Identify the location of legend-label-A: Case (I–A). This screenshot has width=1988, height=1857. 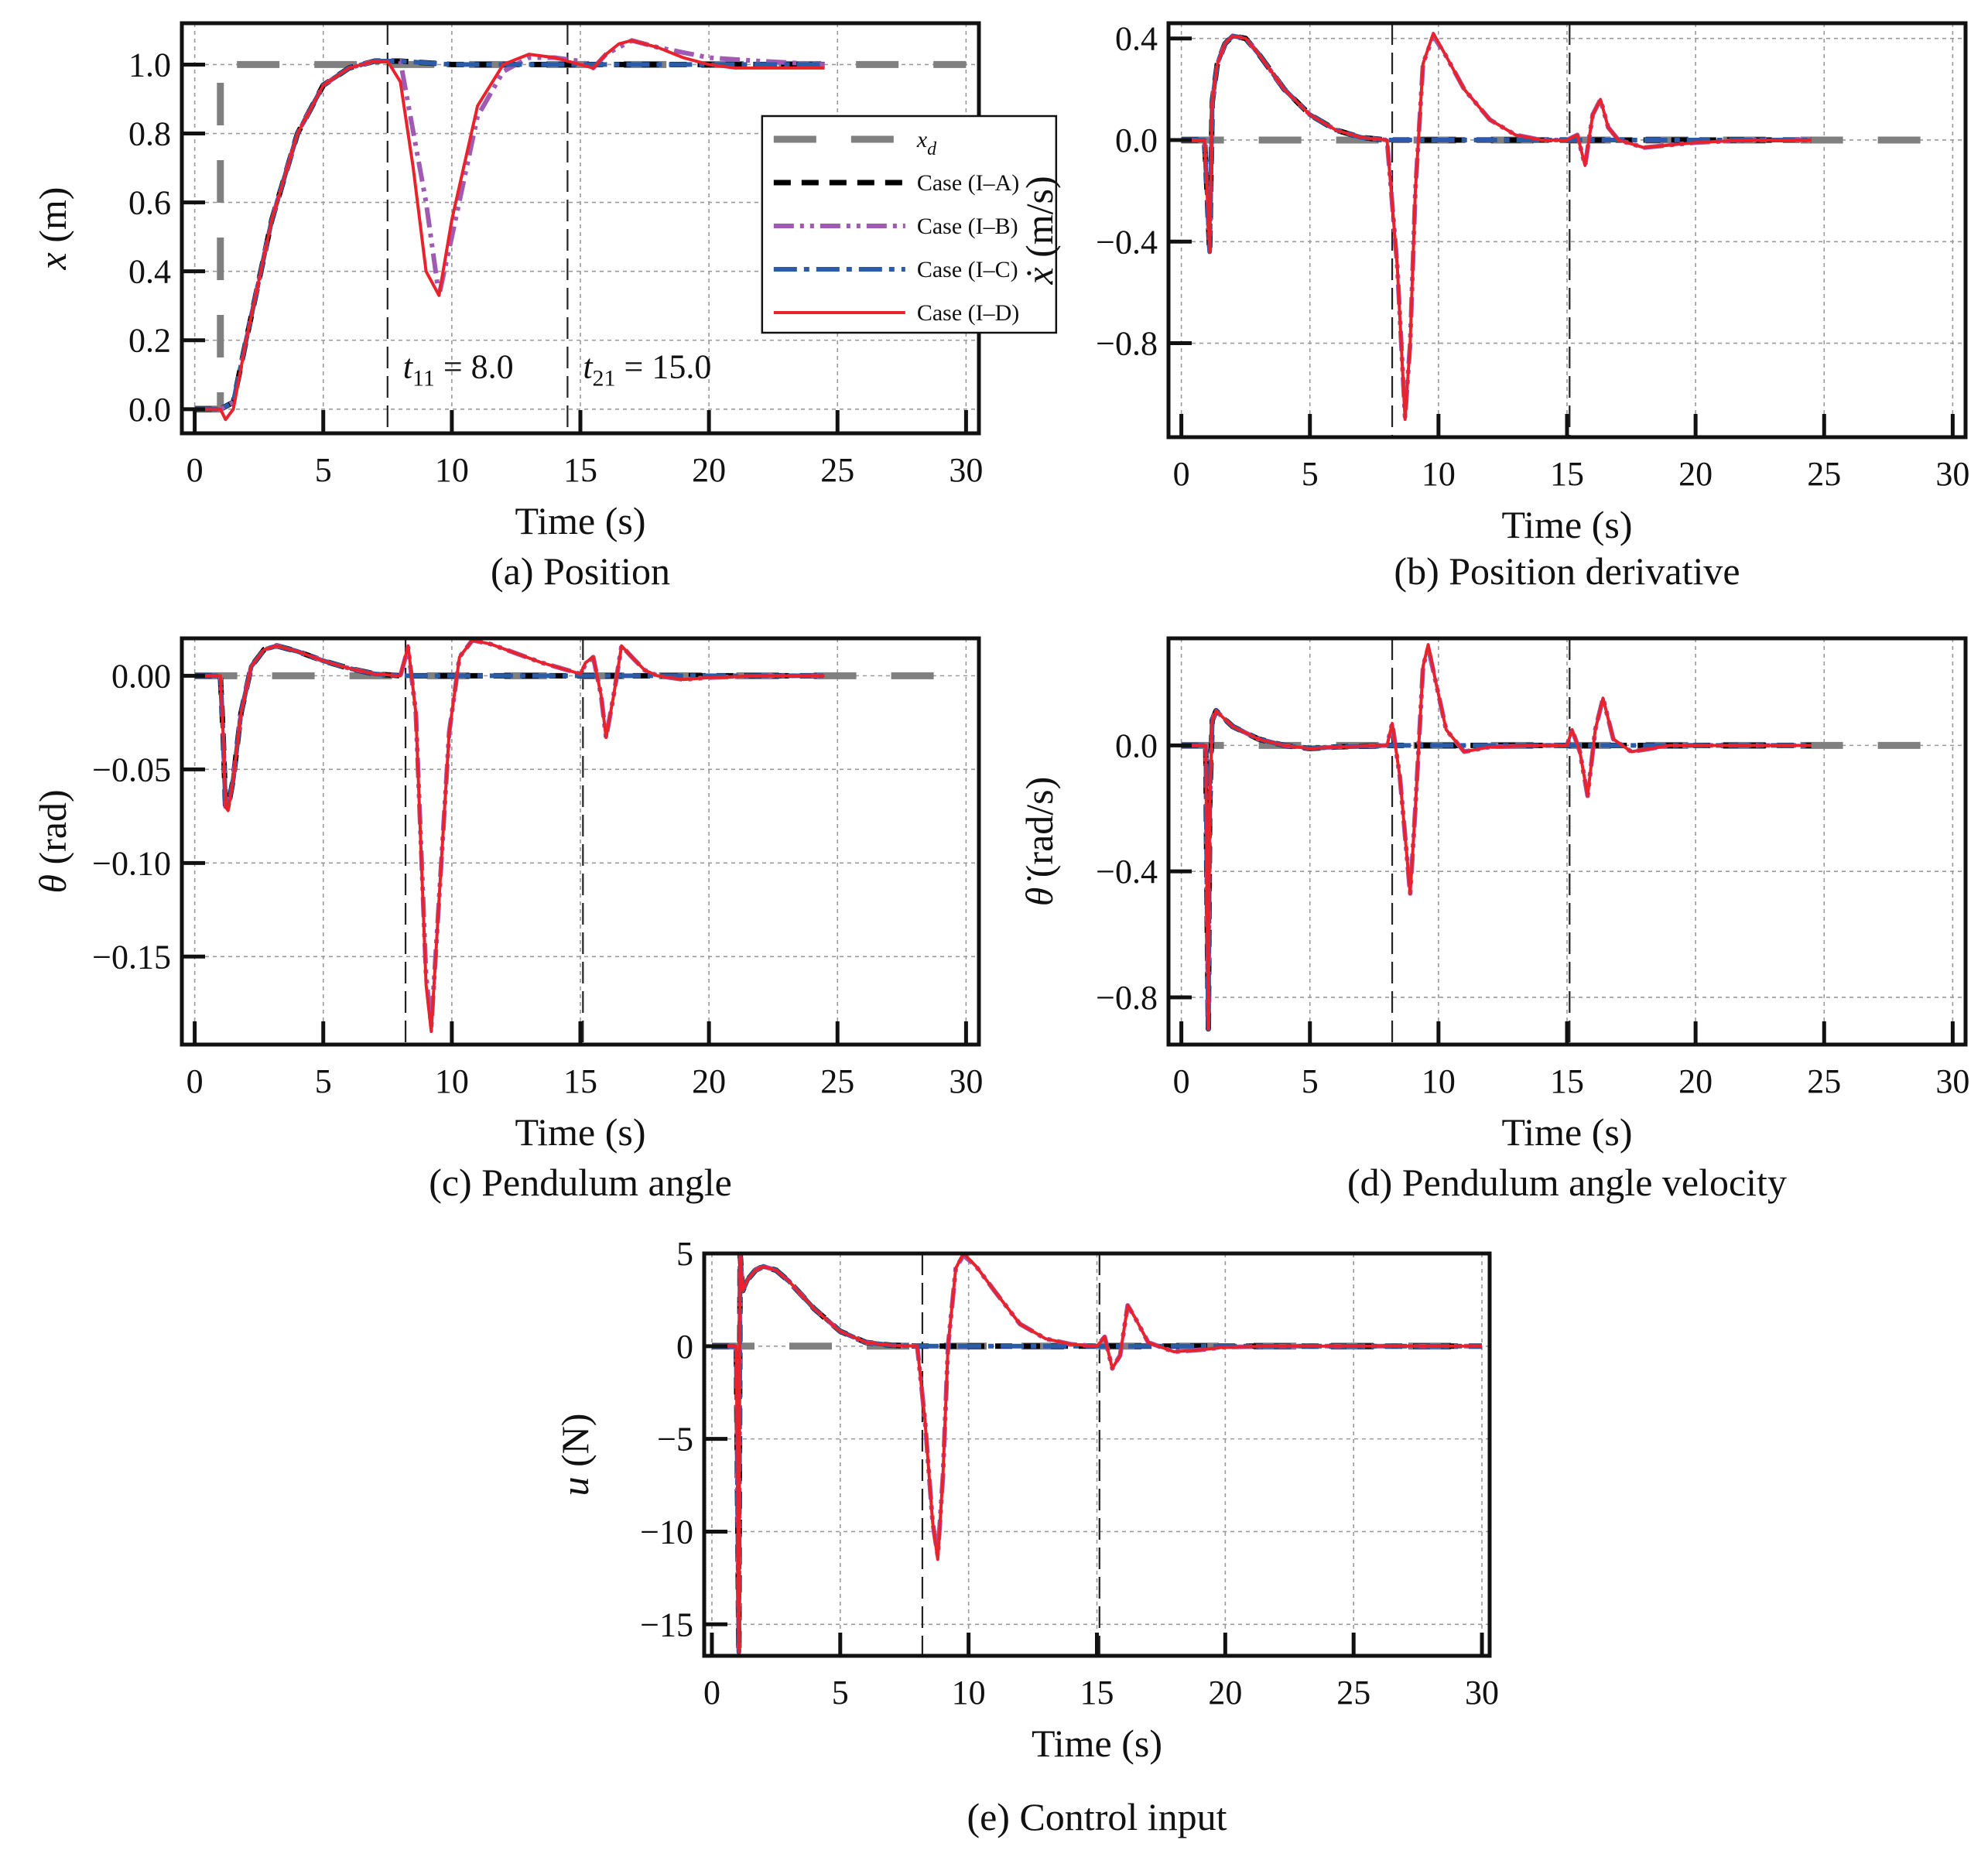
(968, 183).